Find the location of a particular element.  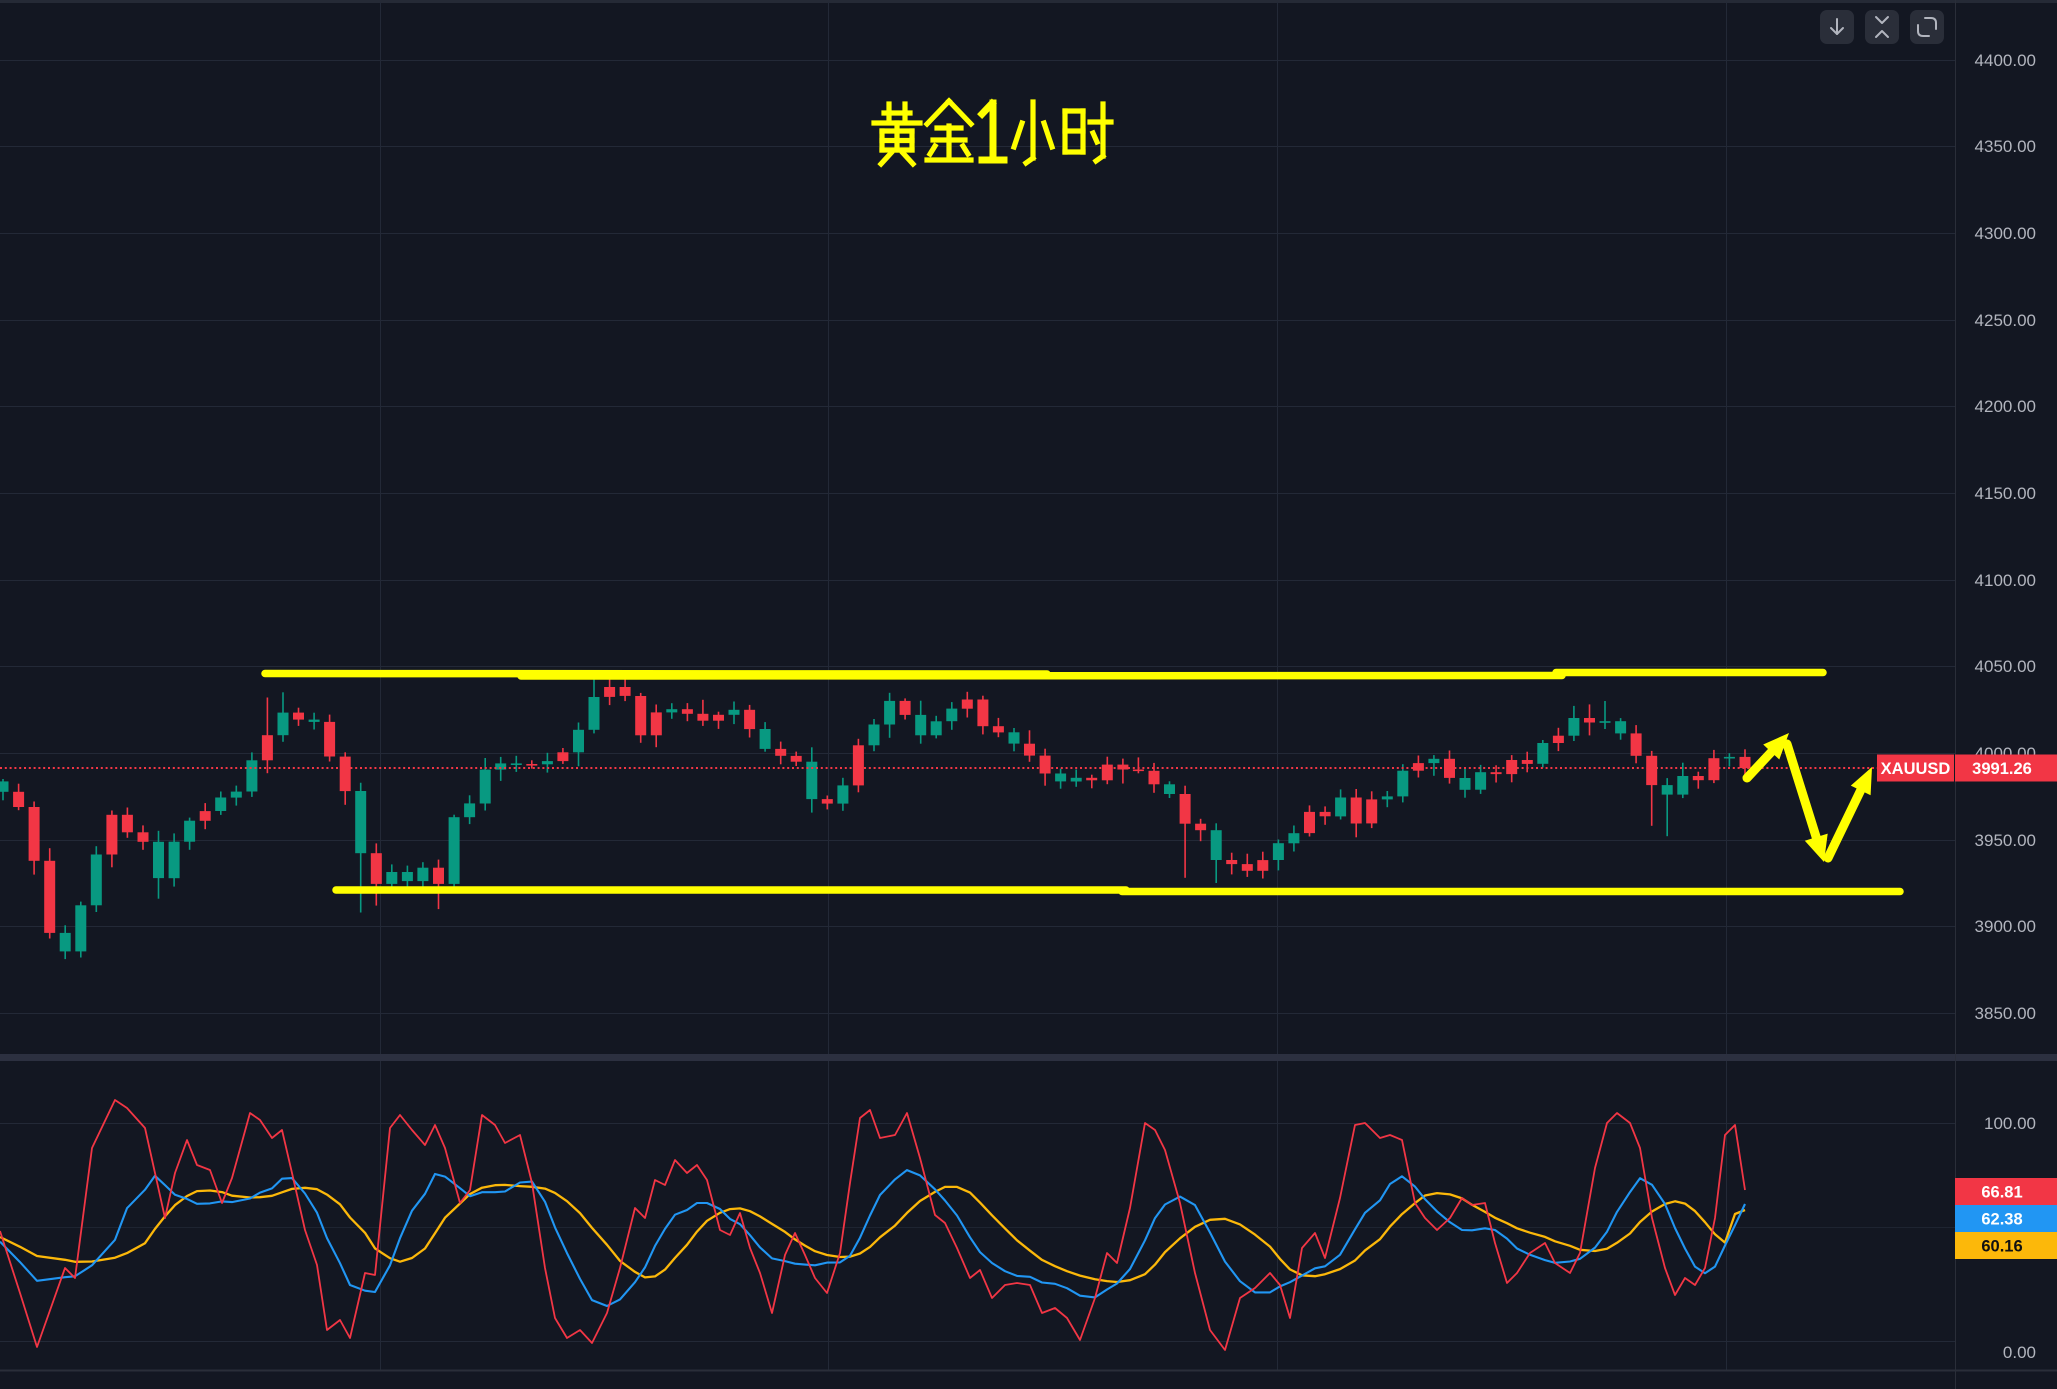

svg-text: 62.38 is located at coordinates (2001, 1220).